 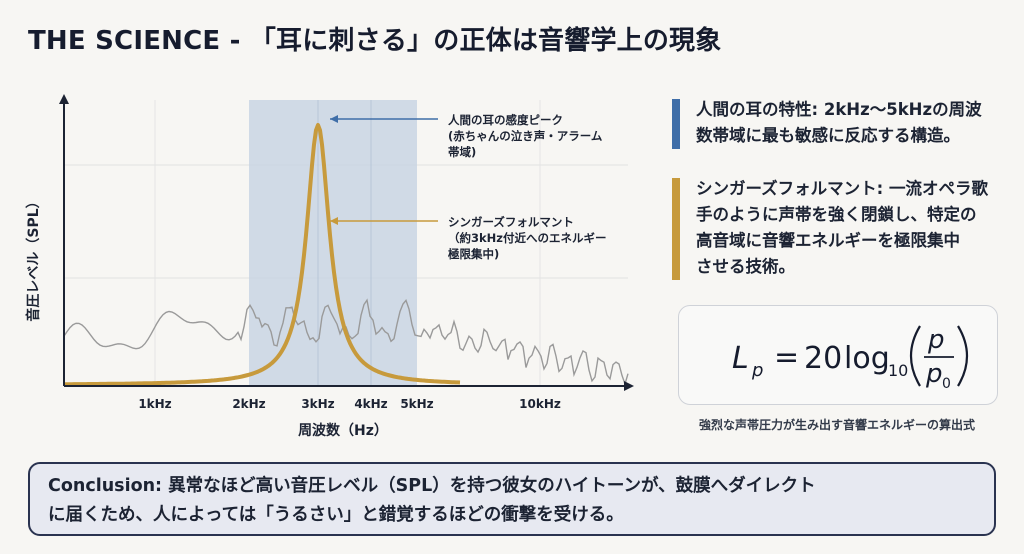 What do you see at coordinates (828, 135) in the screenshot?
I see `note-ear-line: 数帯域に最も敏感に反応する構造。` at bounding box center [828, 135].